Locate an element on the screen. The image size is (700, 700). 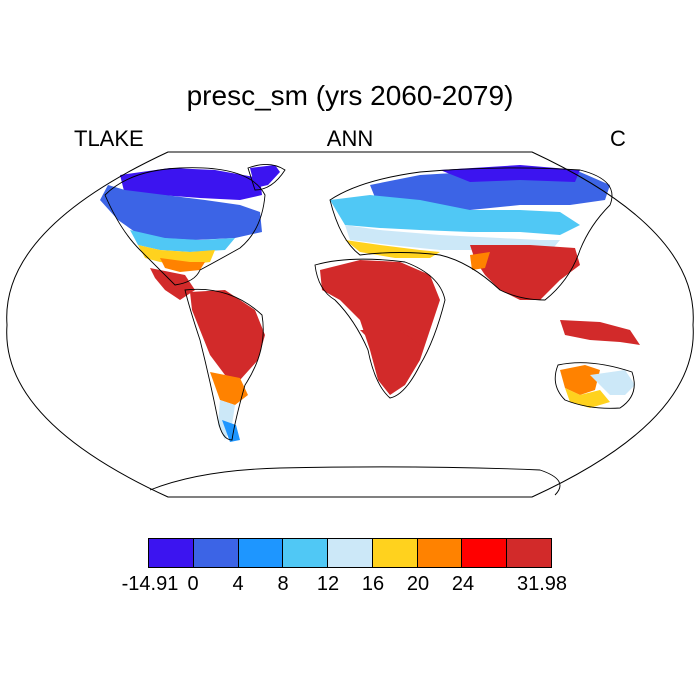
colorbar-tick-label: 31.98 is located at coordinates (542, 584).